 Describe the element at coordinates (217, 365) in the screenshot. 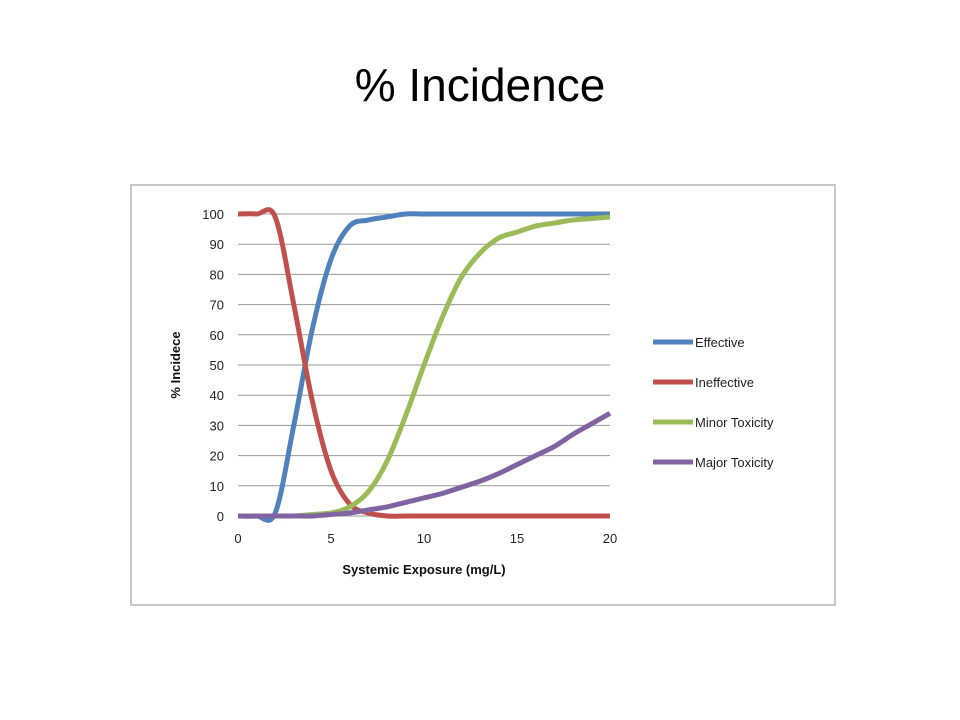

I see `y-tick-label: 50` at that location.